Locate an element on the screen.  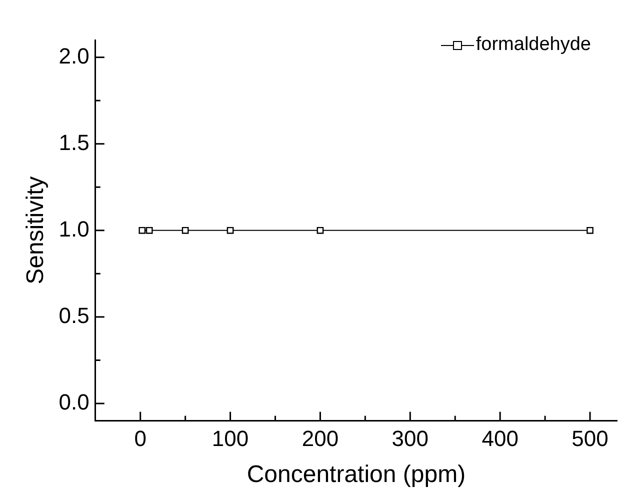
y-tick-label: 0.0 is located at coordinates (74, 402).